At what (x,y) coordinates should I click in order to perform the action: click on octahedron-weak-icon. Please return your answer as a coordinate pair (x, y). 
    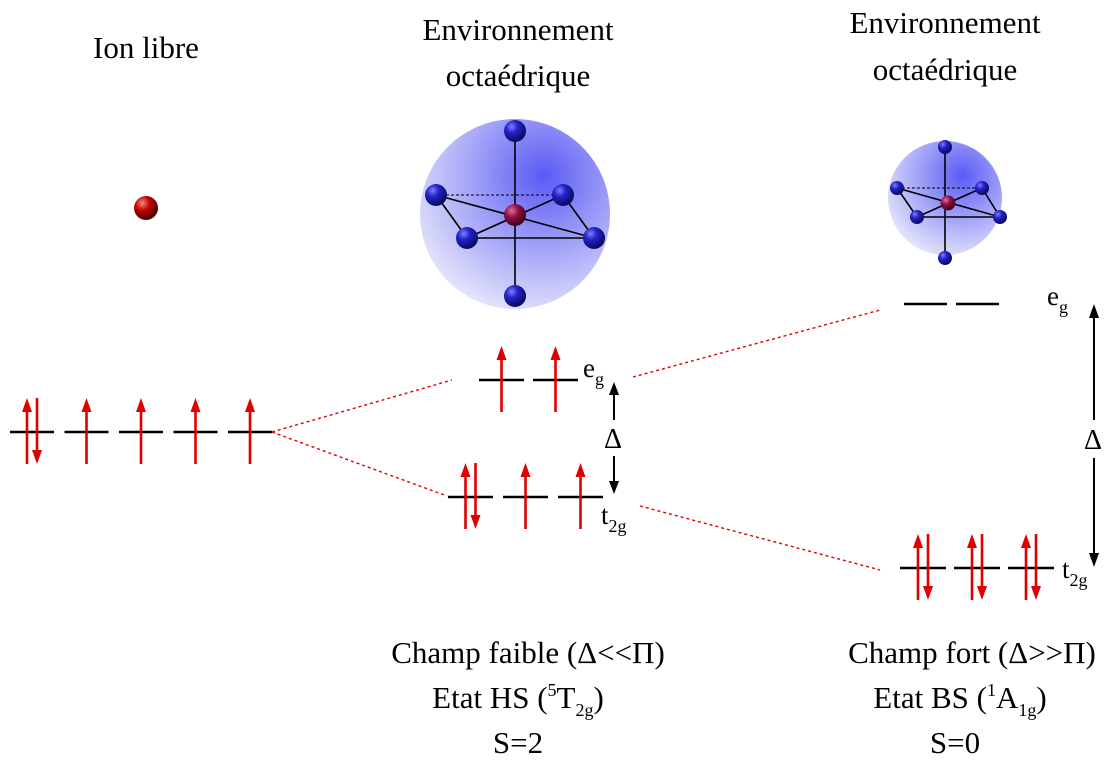
    Looking at the image, I should click on (515, 214).